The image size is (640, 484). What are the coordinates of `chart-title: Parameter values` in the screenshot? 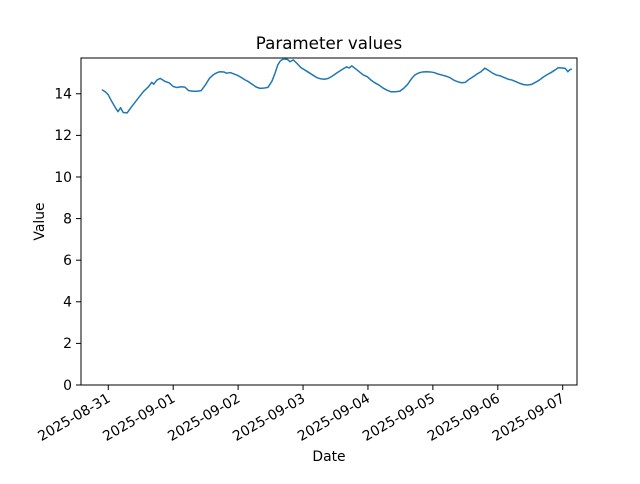 It's located at (329, 43).